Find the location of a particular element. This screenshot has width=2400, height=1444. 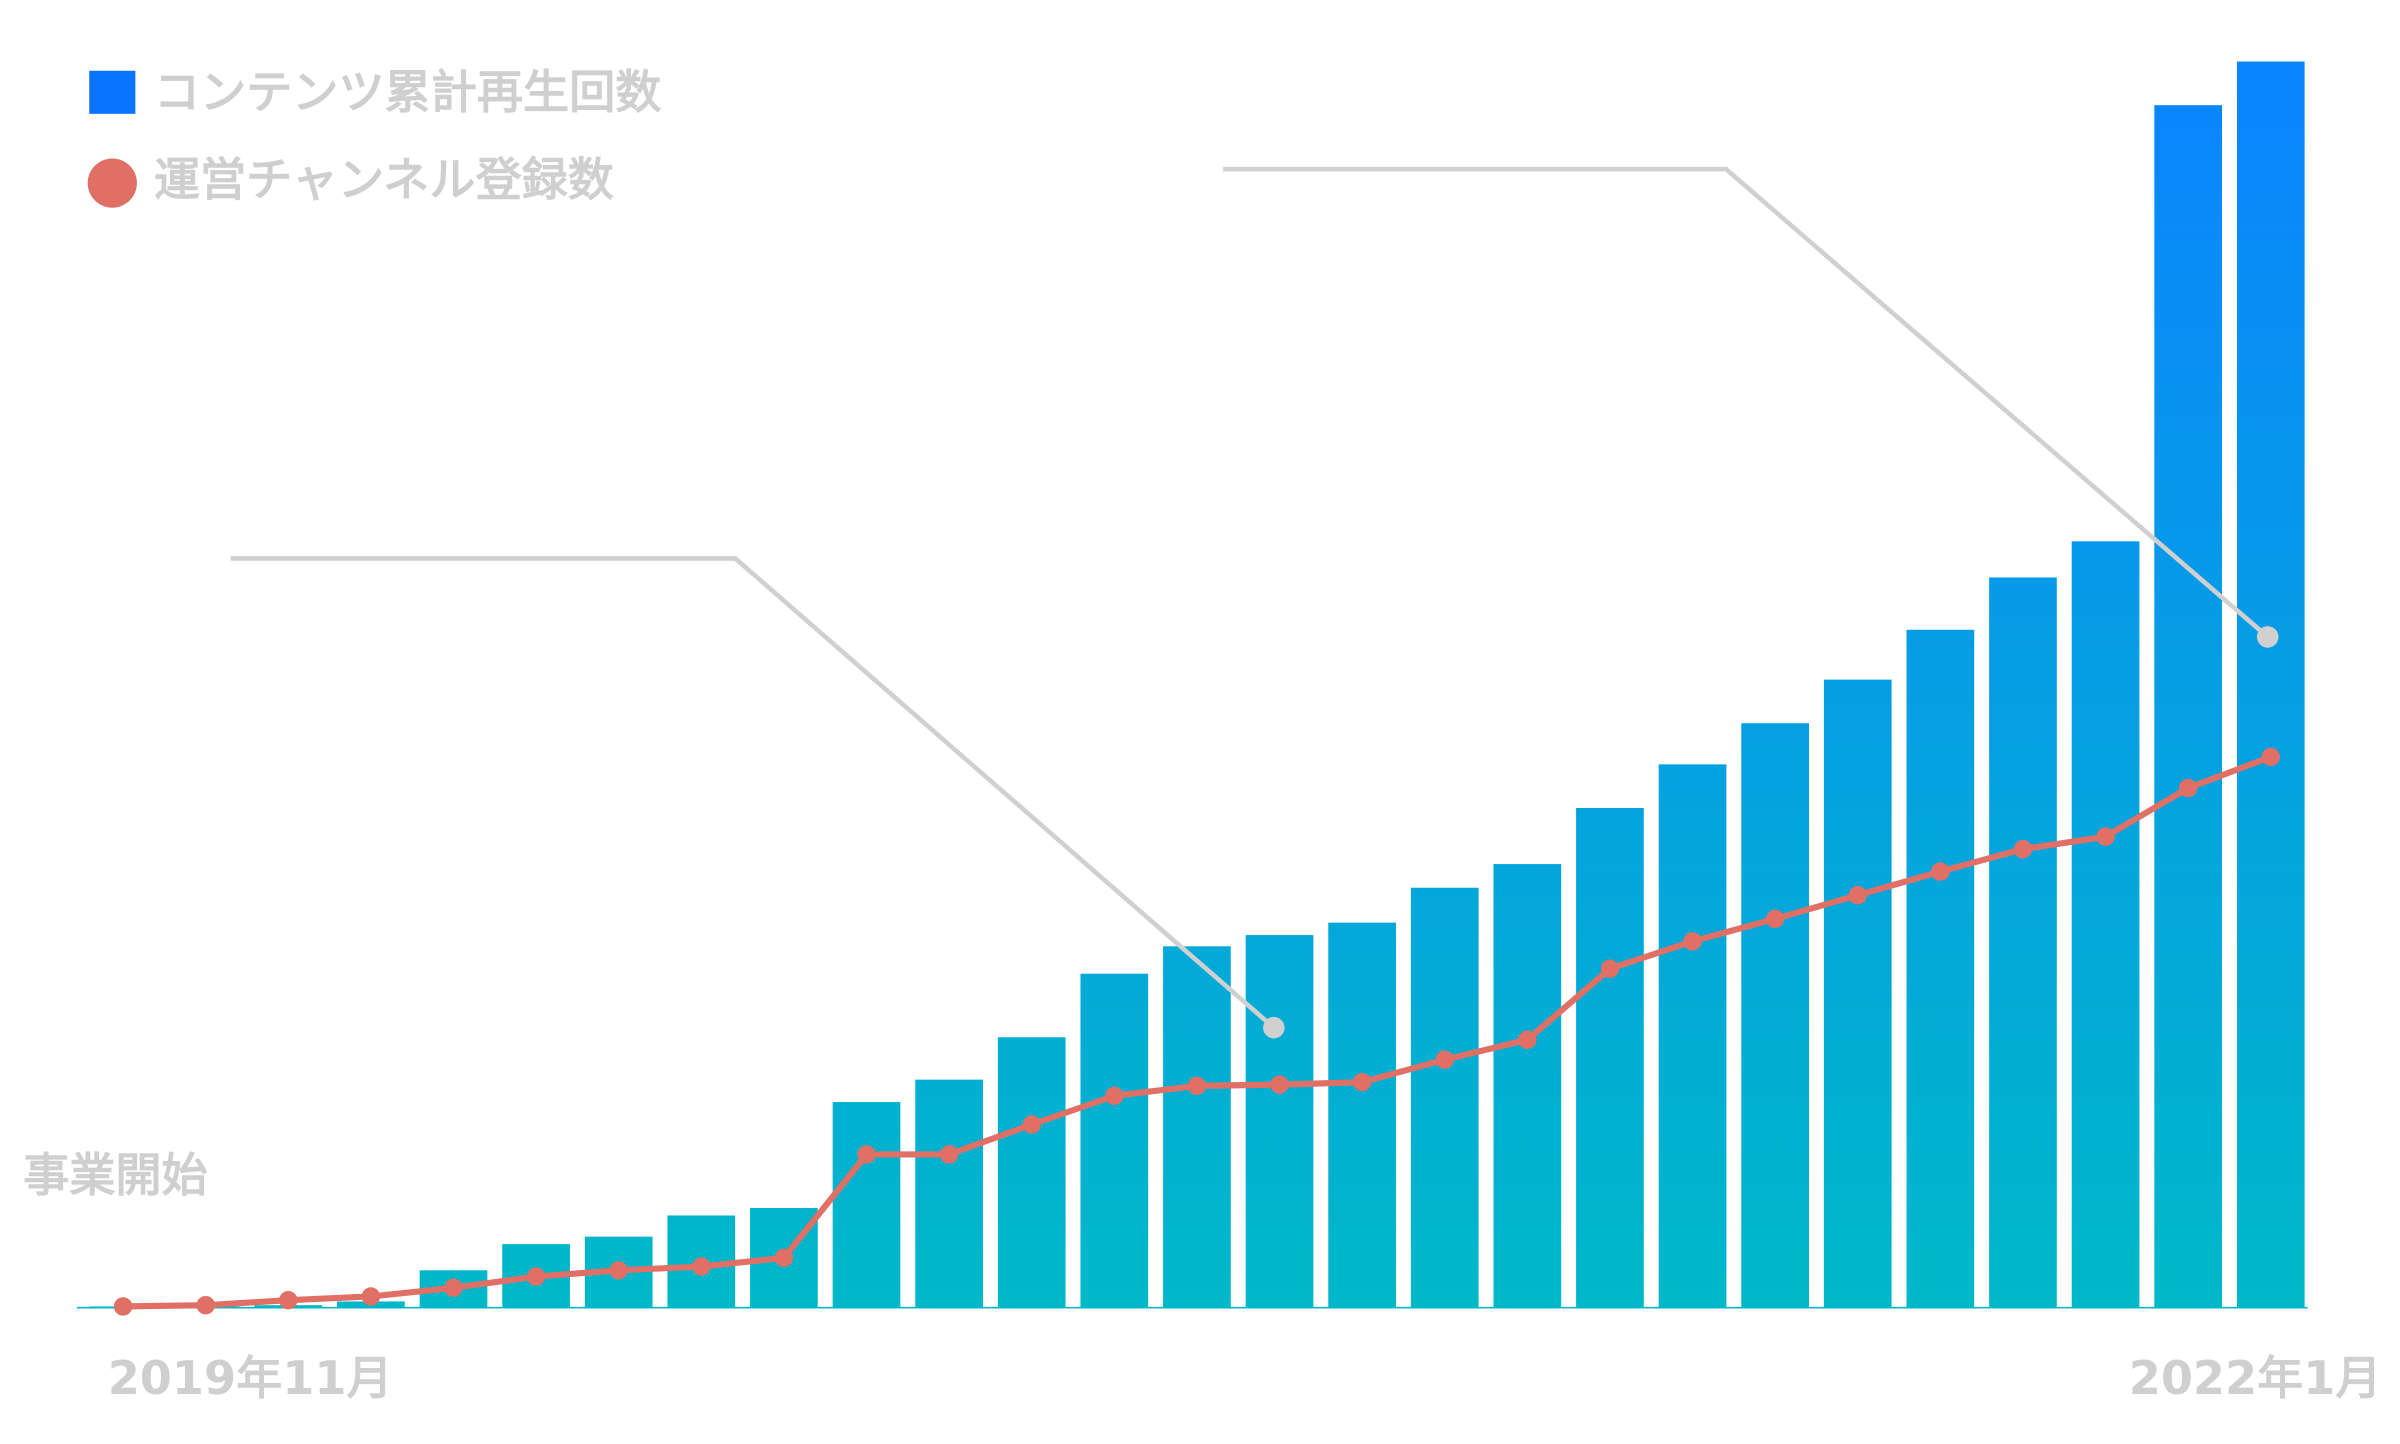

annotation: 事業開始 is located at coordinates (115, 1175).